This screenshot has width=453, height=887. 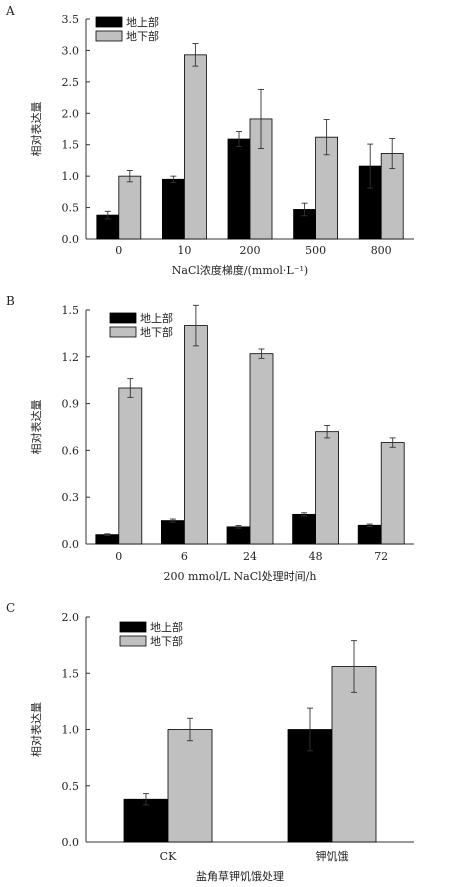 What do you see at coordinates (10, 608) in the screenshot?
I see `panel-letter: C` at bounding box center [10, 608].